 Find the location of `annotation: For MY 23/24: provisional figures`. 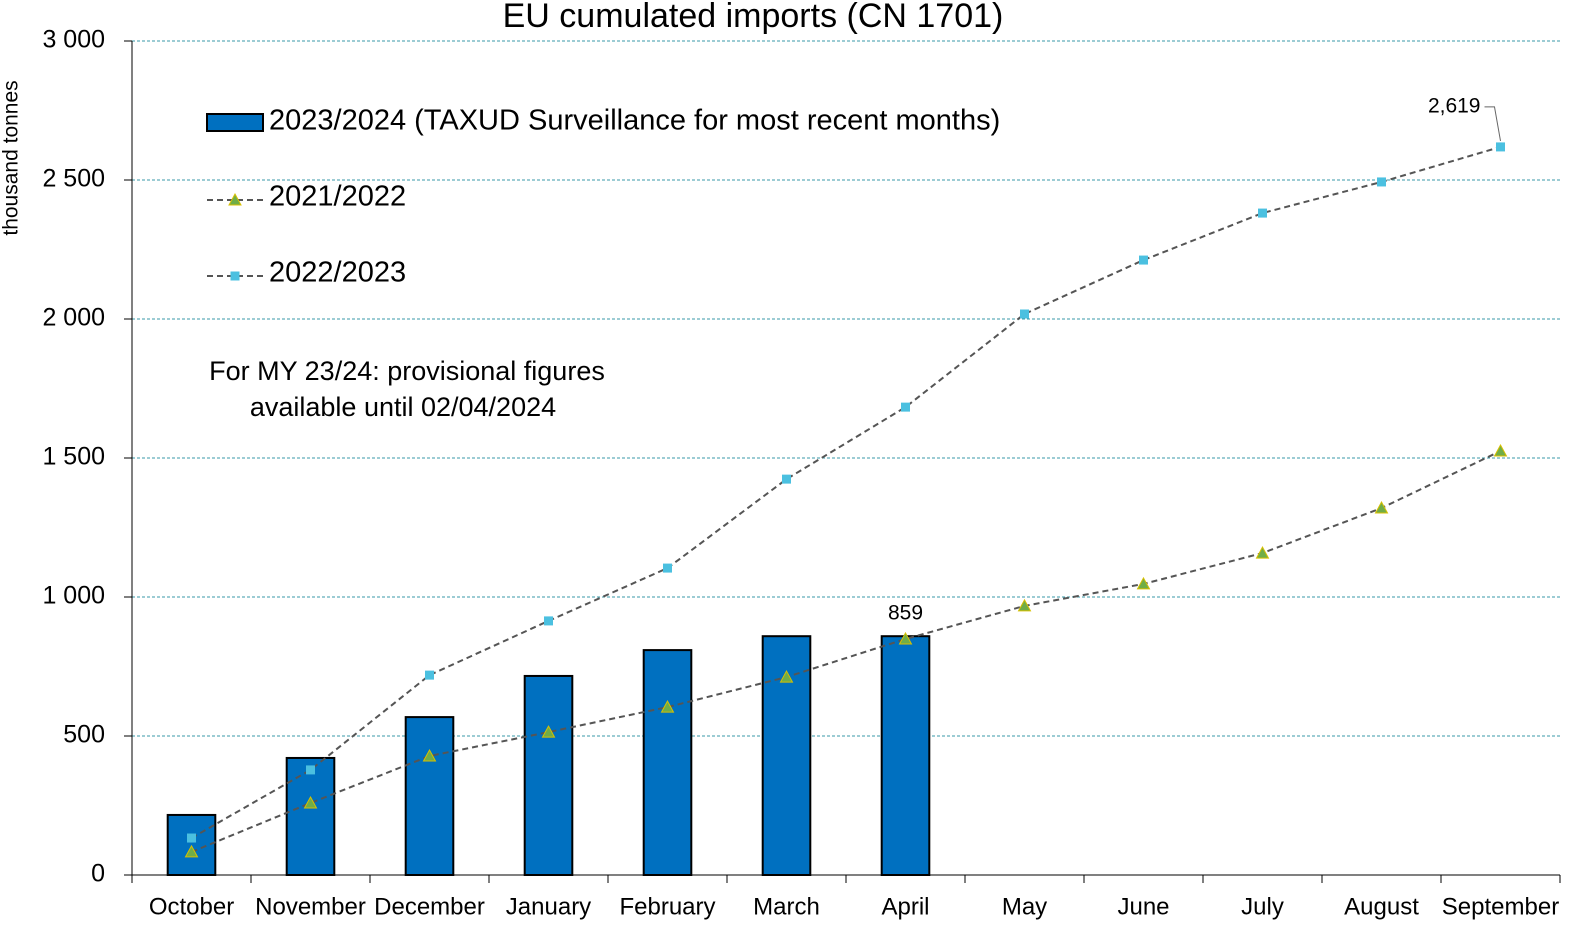

annotation: For MY 23/24: provisional figures is located at coordinates (407, 371).